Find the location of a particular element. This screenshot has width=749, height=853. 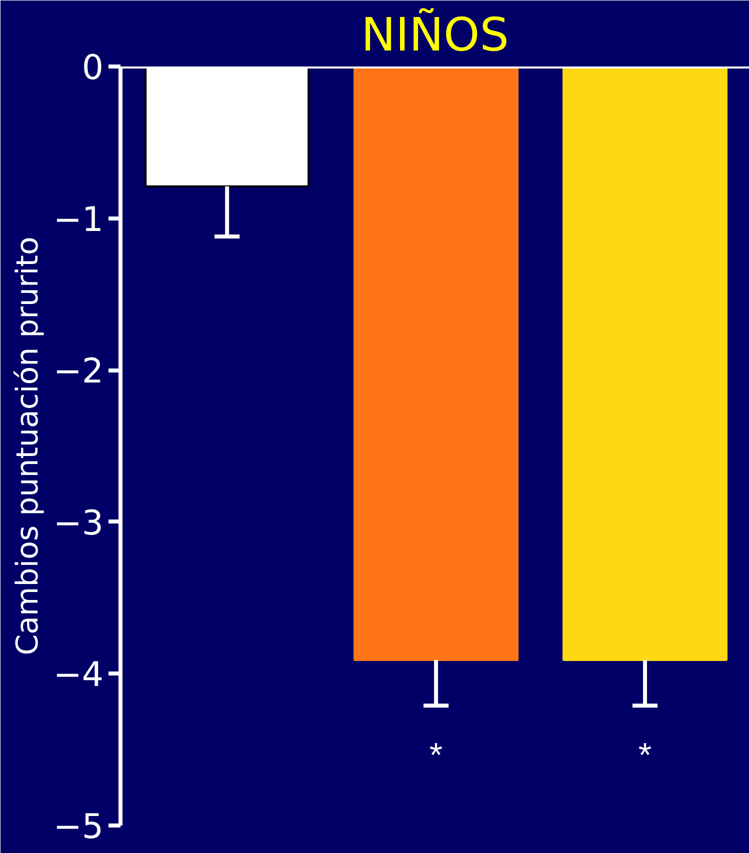

y-tick-label: −1 is located at coordinates (78, 220).